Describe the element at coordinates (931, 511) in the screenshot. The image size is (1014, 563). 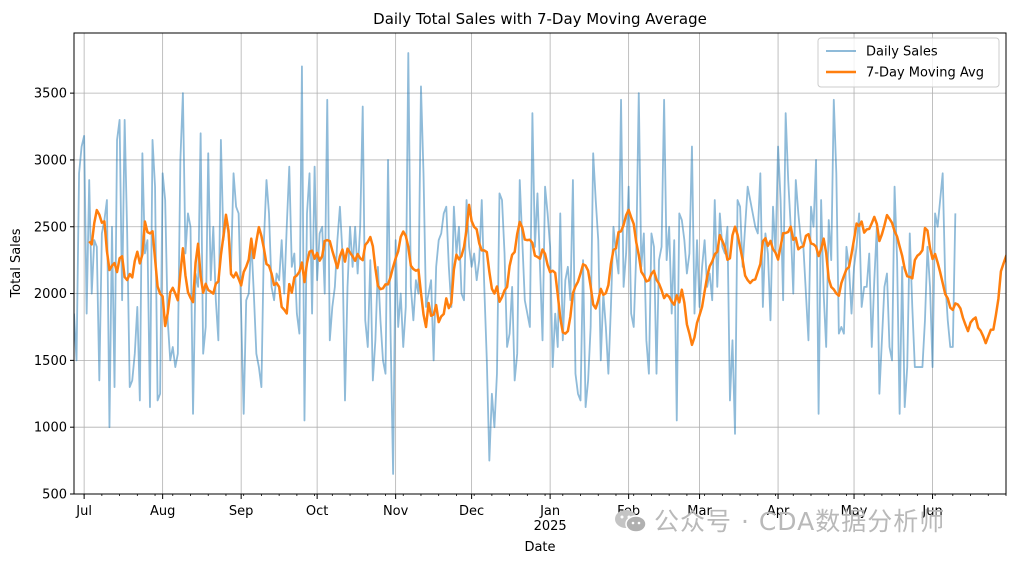
I see `x-tick-label: Jun` at that location.